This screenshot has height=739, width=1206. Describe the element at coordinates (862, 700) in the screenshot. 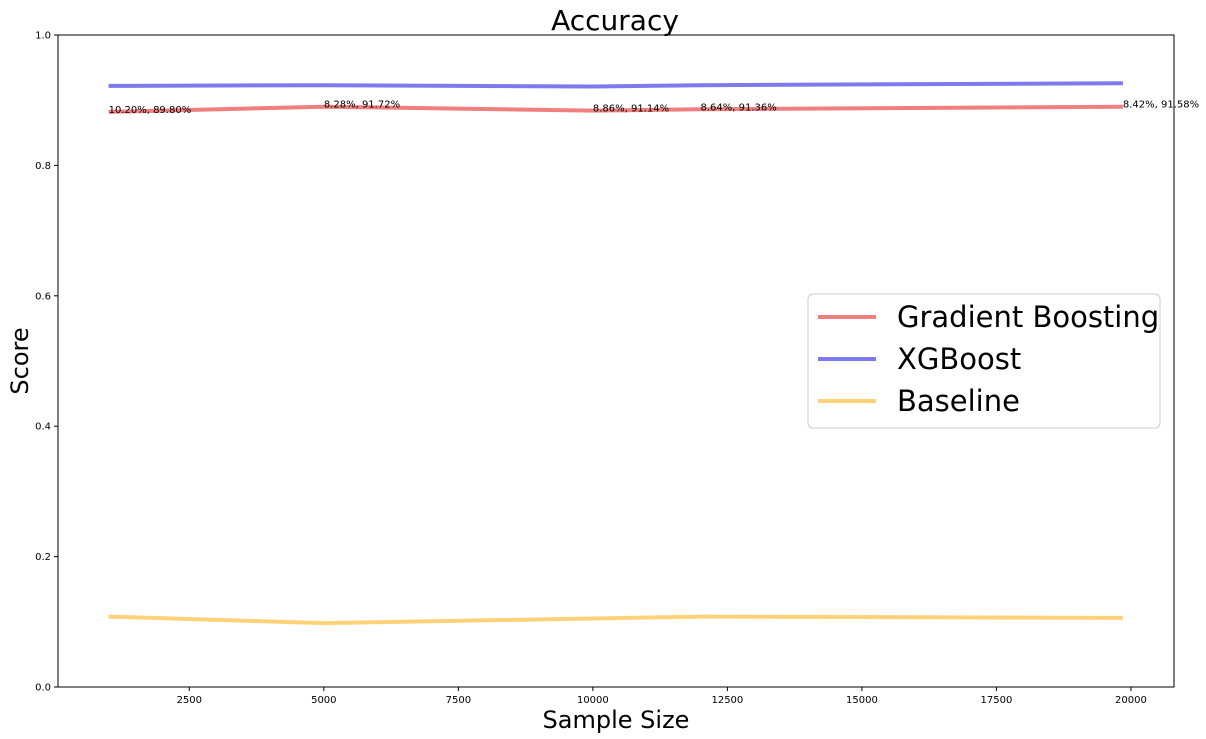

I see `x-tick-label: 15000` at that location.